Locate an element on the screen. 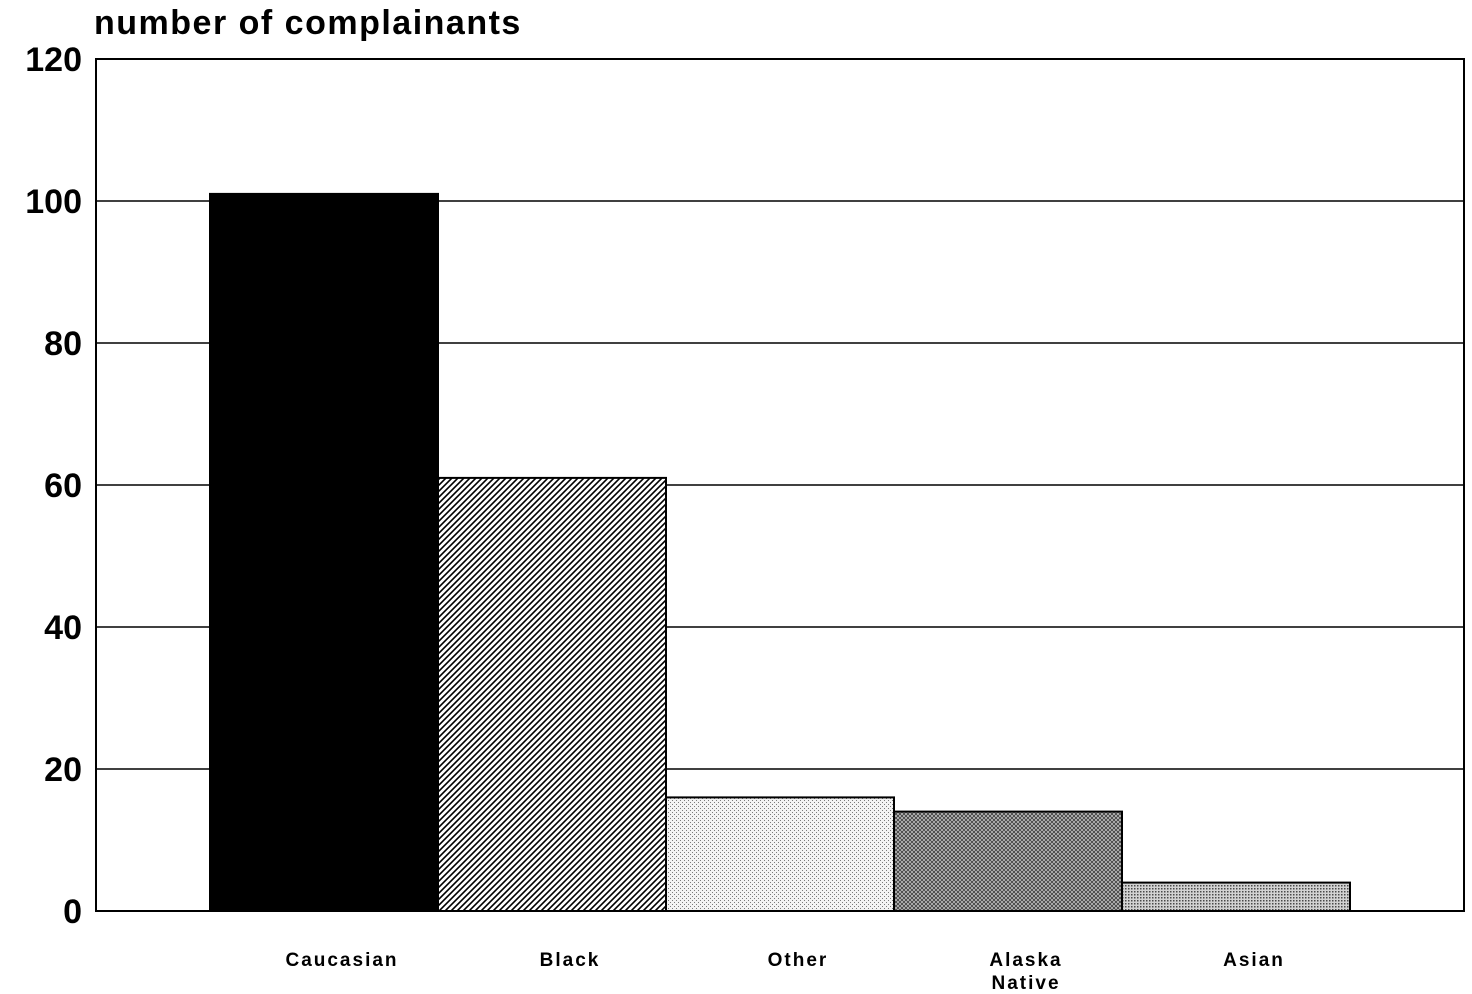 This screenshot has height=994, width=1472. y-tick-label: 40 is located at coordinates (63, 628).